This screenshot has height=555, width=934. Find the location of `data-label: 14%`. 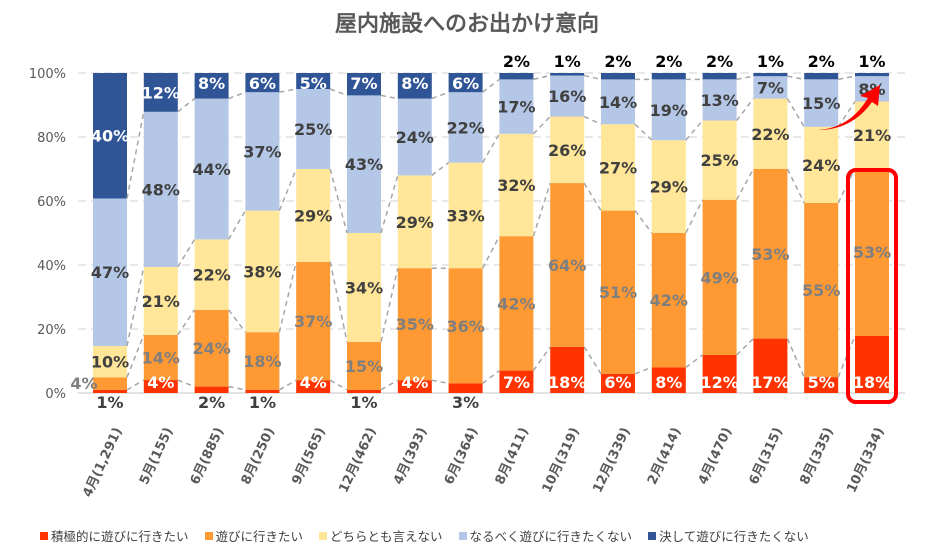

data-label: 14% is located at coordinates (618, 102).